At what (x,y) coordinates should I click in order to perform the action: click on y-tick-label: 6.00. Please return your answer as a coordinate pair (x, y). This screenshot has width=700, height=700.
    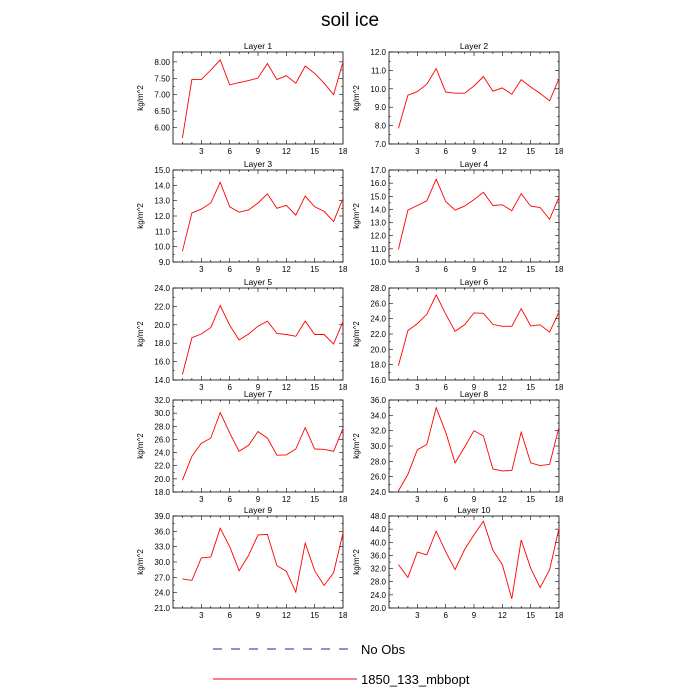
    Looking at the image, I should click on (162, 128).